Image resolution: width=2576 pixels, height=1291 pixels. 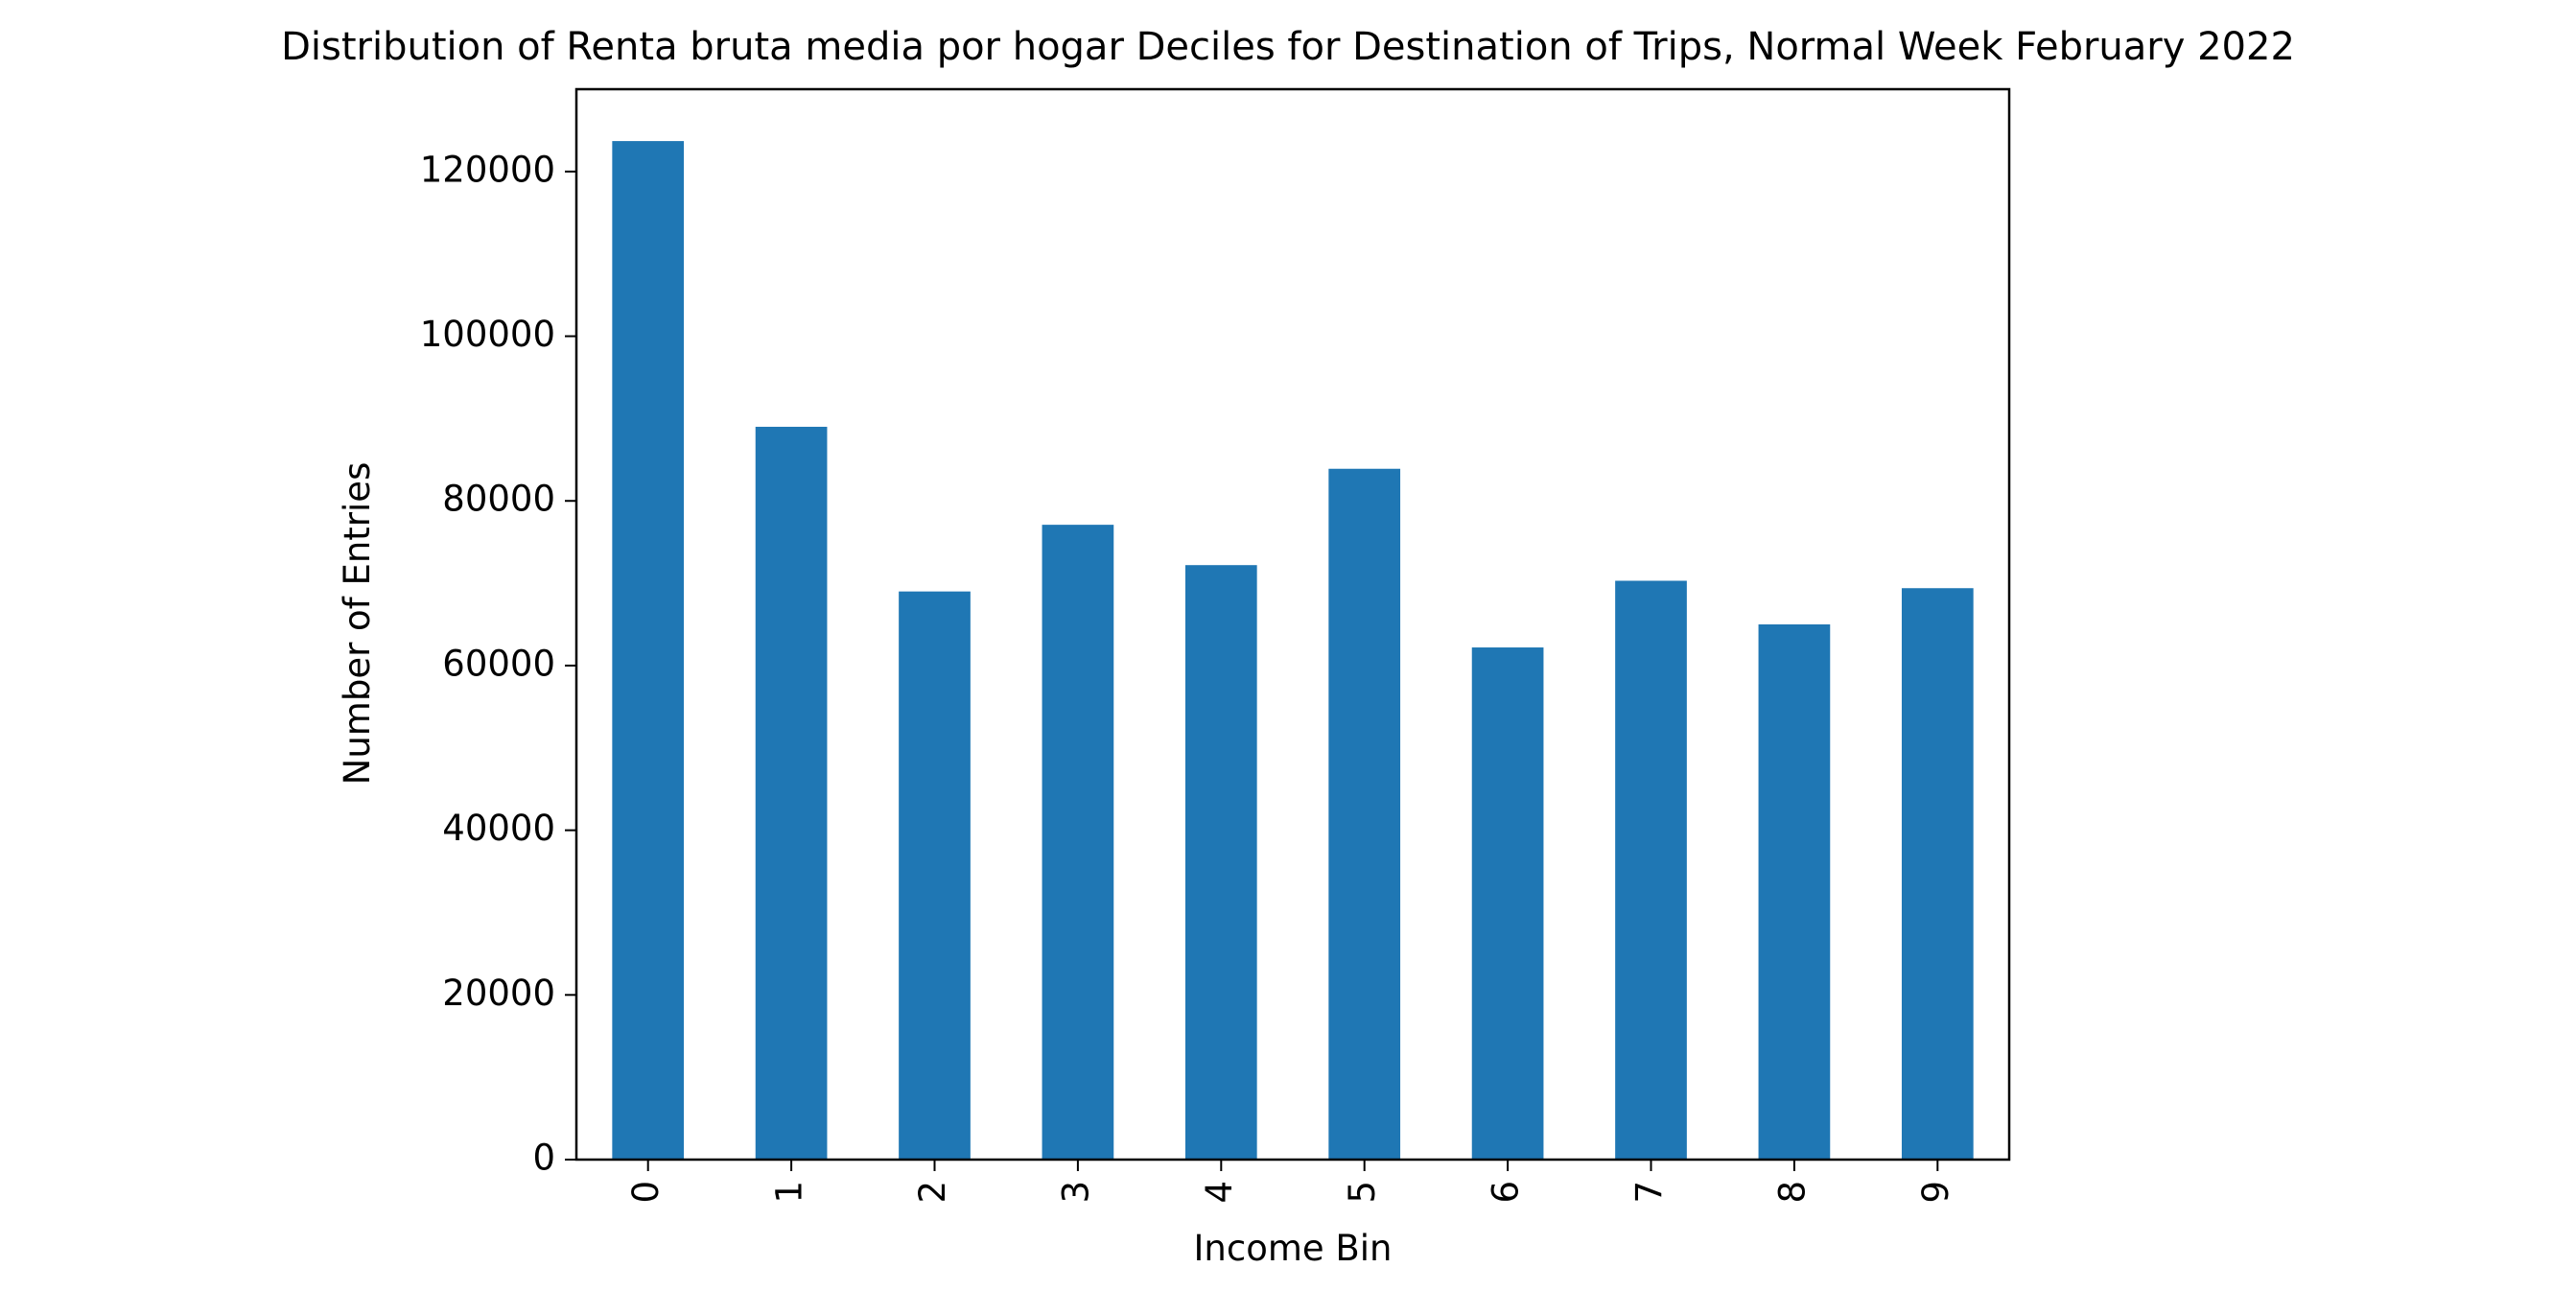 I want to click on x-tick-label: 5, so click(x=1362, y=1192).